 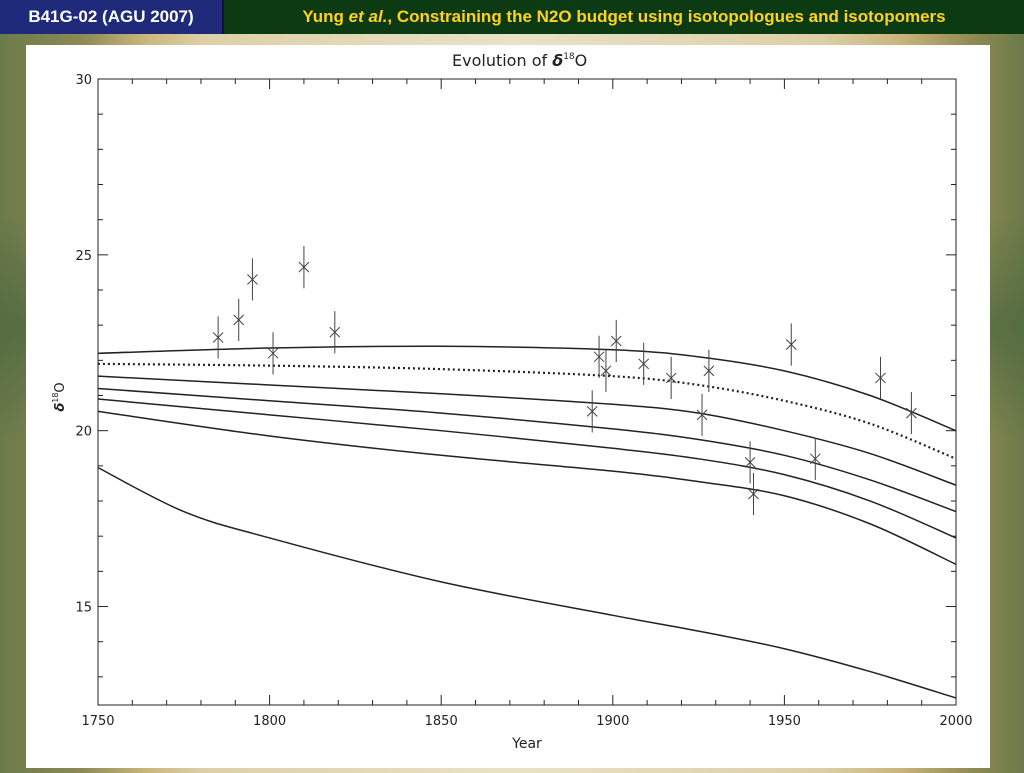 What do you see at coordinates (441, 721) in the screenshot?
I see `x-tick-label: 1850` at bounding box center [441, 721].